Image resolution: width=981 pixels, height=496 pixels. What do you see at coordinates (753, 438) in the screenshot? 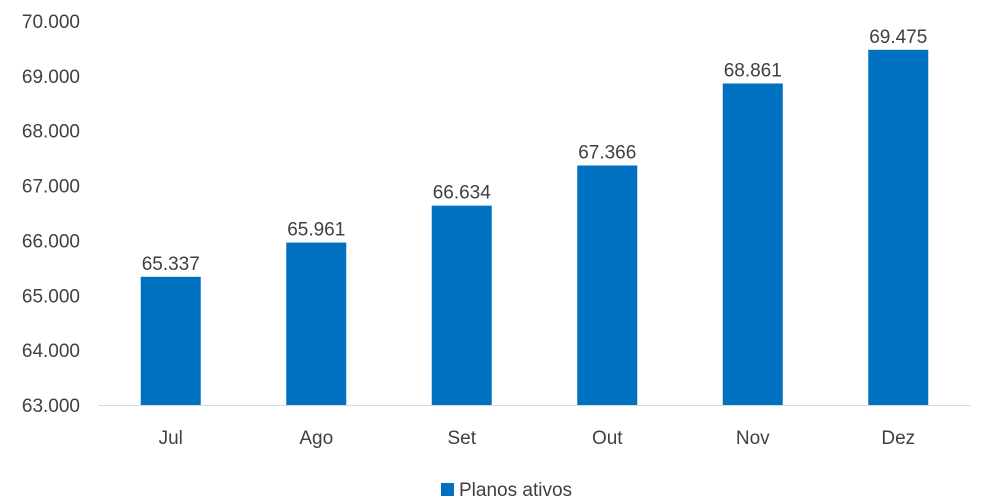
I see `x-tick-label: Nov` at bounding box center [753, 438].